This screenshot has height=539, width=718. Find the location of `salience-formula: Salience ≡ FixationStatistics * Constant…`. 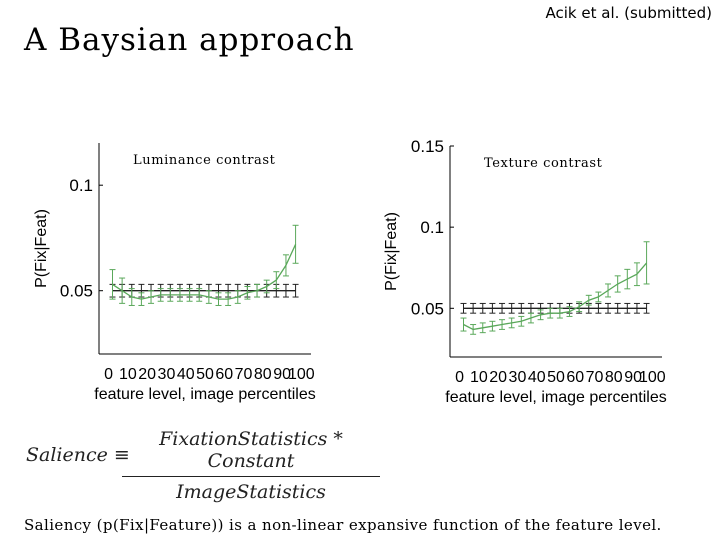

salience-formula: Salience ≡ FixationStatistics * Constant… is located at coordinates (206, 465).